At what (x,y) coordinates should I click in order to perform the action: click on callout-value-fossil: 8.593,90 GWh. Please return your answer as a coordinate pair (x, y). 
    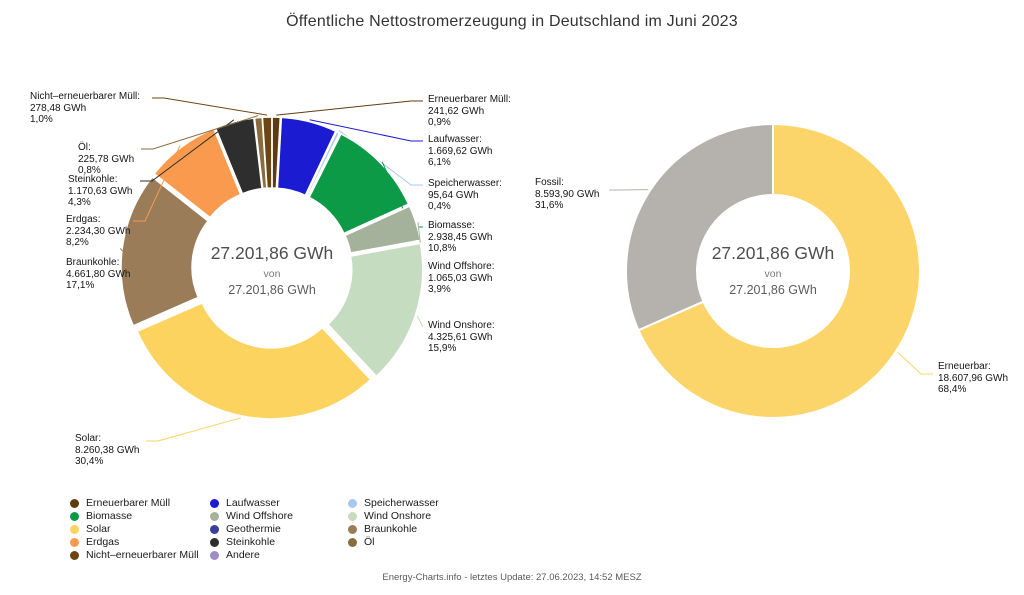
    Looking at the image, I should click on (567, 194).